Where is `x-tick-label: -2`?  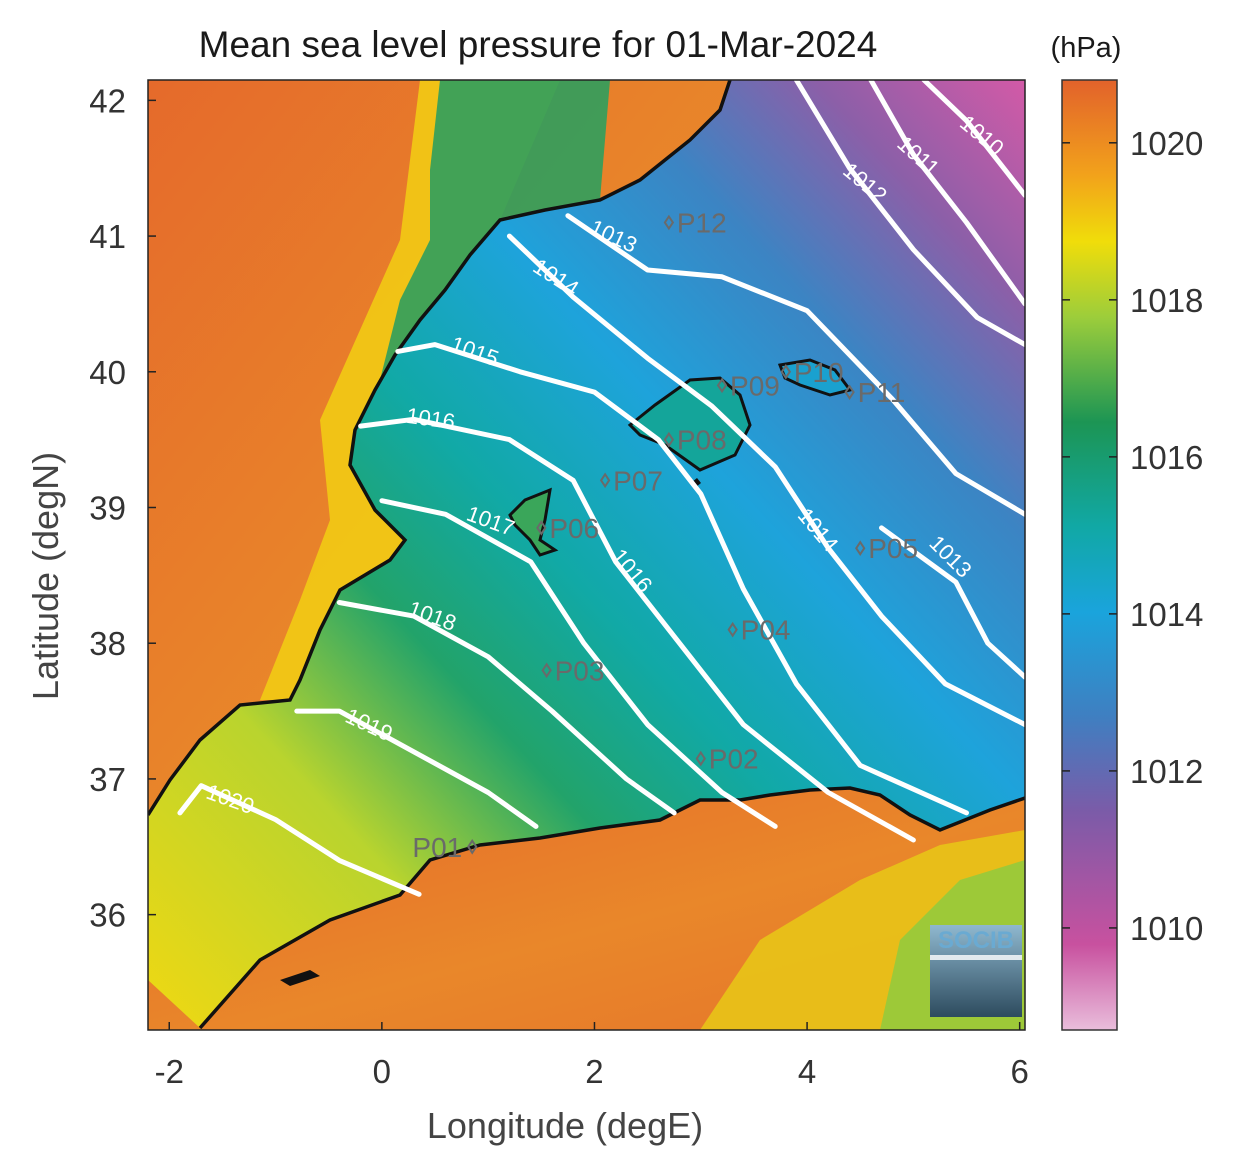
x-tick-label: -2 is located at coordinates (169, 1071).